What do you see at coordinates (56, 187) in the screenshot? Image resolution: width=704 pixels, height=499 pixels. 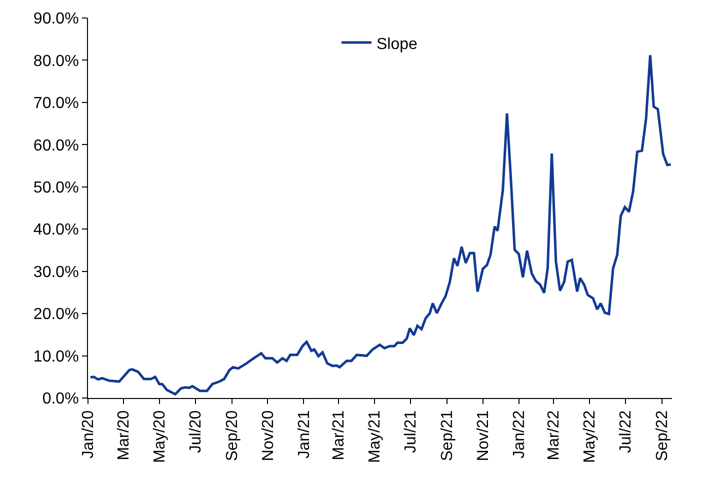 I see `y-tick-label: 50.0%` at bounding box center [56, 187].